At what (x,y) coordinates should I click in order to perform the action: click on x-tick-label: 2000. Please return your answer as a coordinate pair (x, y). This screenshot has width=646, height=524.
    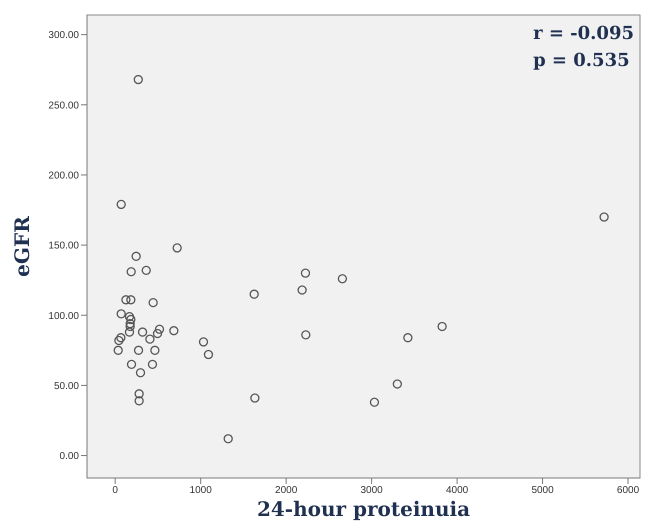
    Looking at the image, I should click on (286, 490).